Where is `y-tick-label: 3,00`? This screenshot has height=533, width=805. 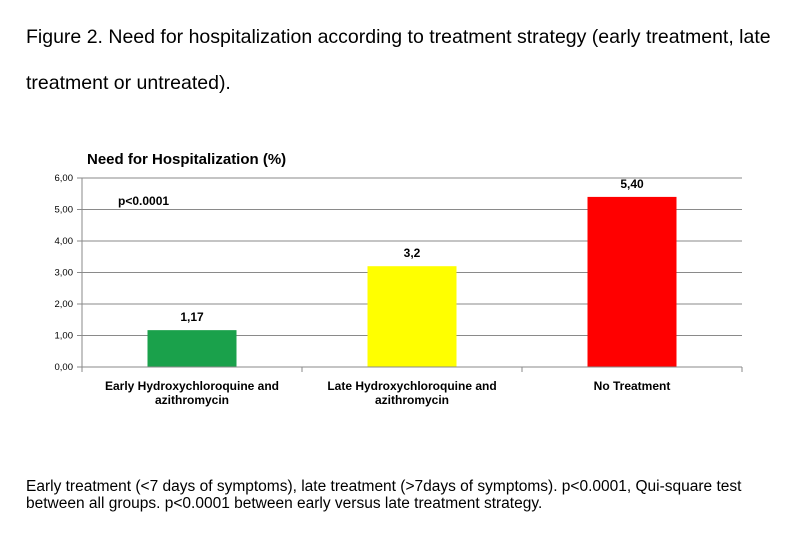
y-tick-label: 3,00 is located at coordinates (64, 273).